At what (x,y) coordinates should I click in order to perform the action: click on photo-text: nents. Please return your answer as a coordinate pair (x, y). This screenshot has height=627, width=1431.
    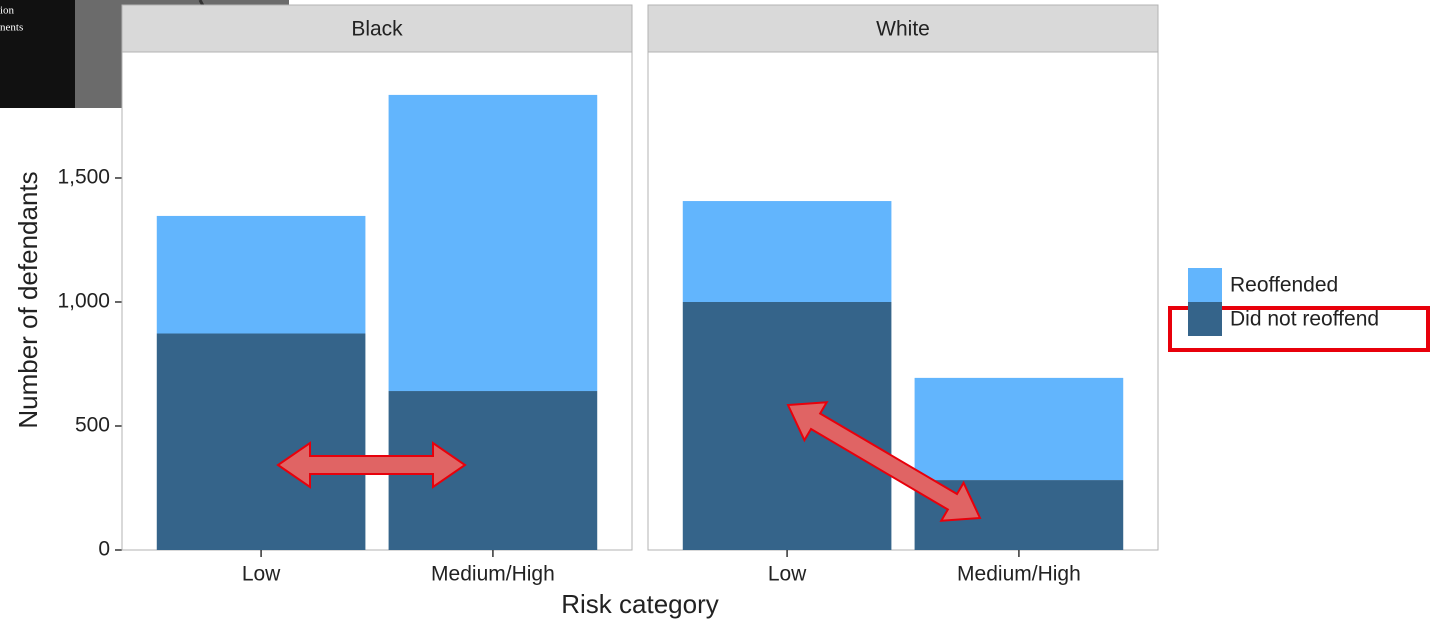
    Looking at the image, I should click on (11, 28).